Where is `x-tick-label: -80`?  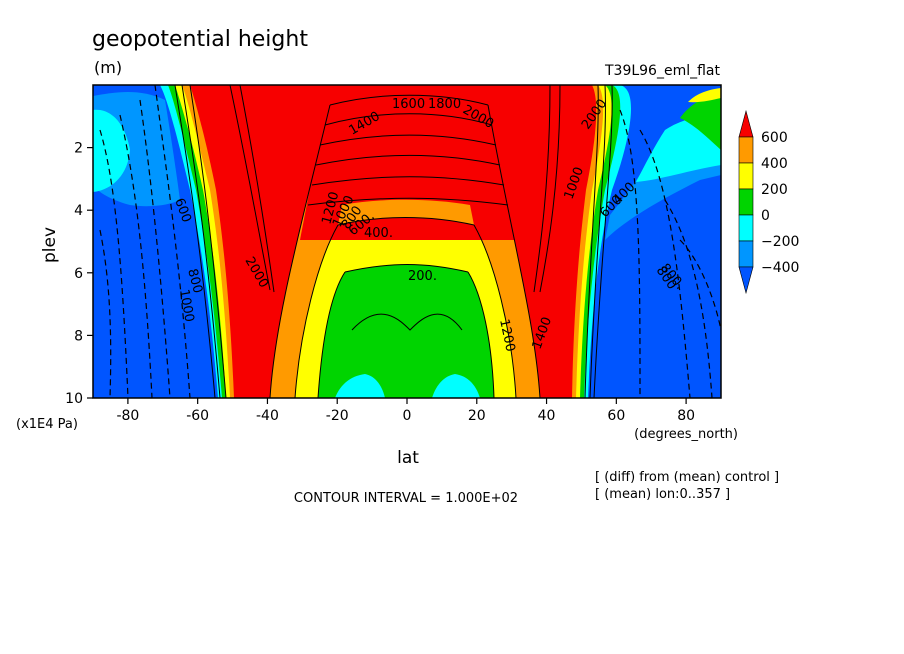 x-tick-label: -80 is located at coordinates (127, 416).